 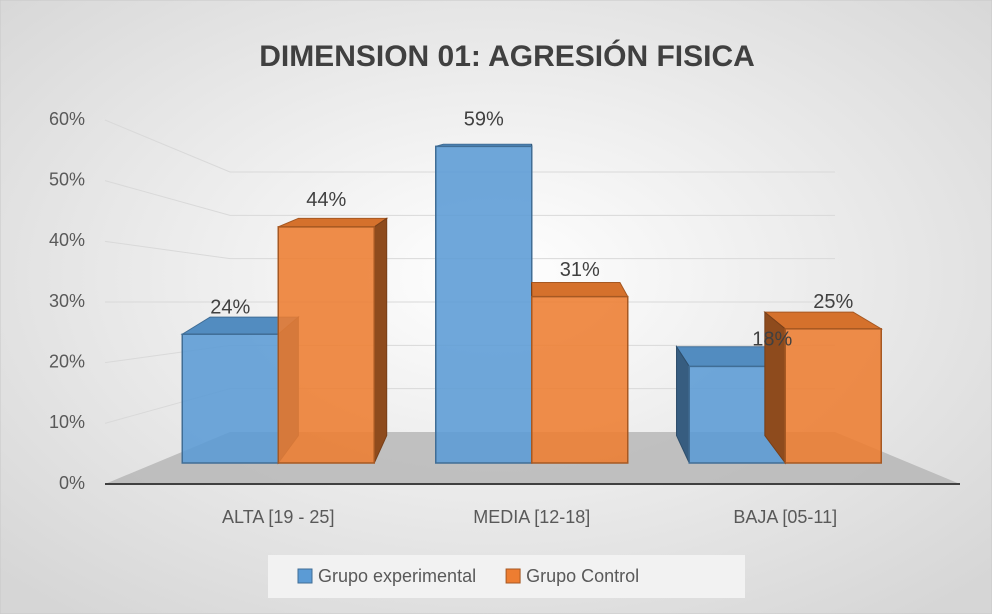 What do you see at coordinates (507, 56) in the screenshot?
I see `chart-title: DIMENSION 01: AGRESIÓN FISICA` at bounding box center [507, 56].